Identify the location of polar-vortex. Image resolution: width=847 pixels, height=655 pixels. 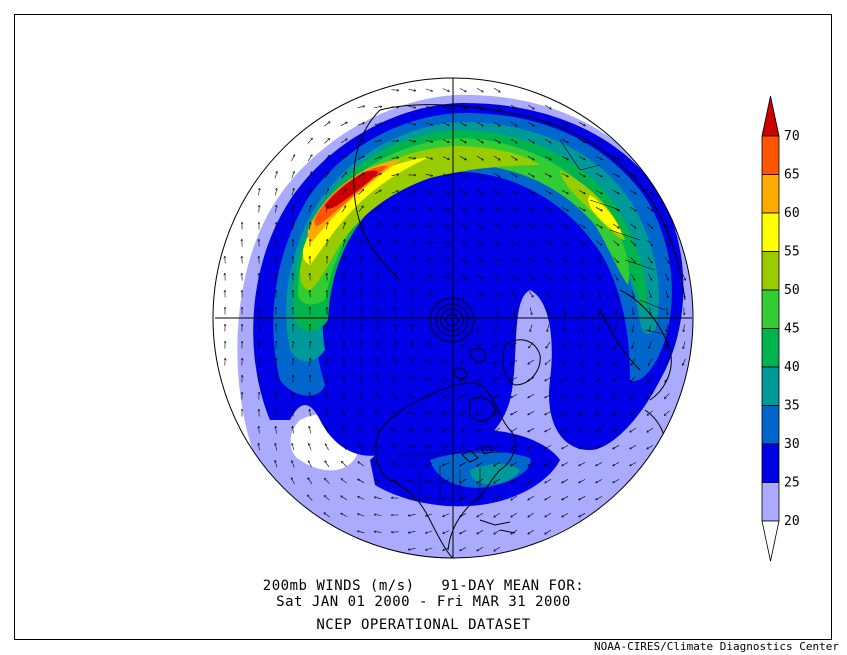
(452, 320).